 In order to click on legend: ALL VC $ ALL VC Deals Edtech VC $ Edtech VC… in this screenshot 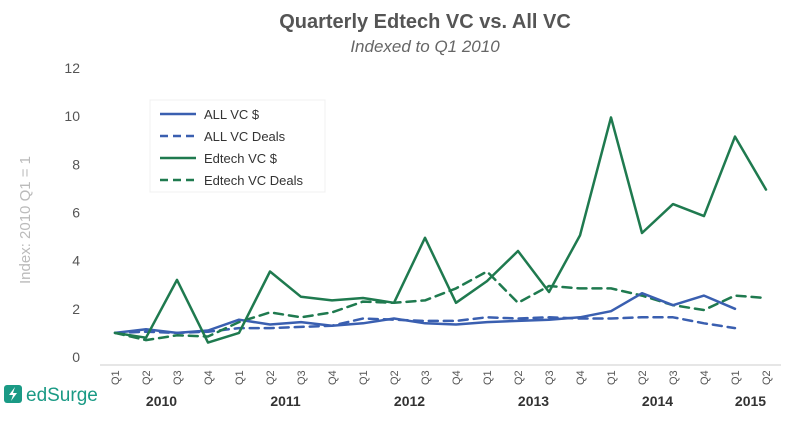, I will do `click(237, 146)`.